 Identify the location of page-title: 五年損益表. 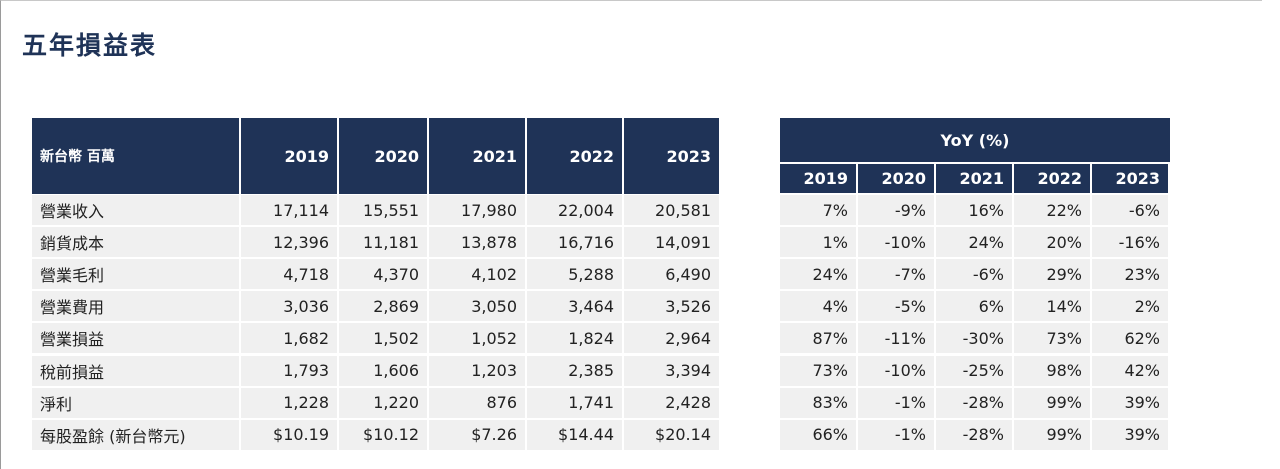
(90, 45).